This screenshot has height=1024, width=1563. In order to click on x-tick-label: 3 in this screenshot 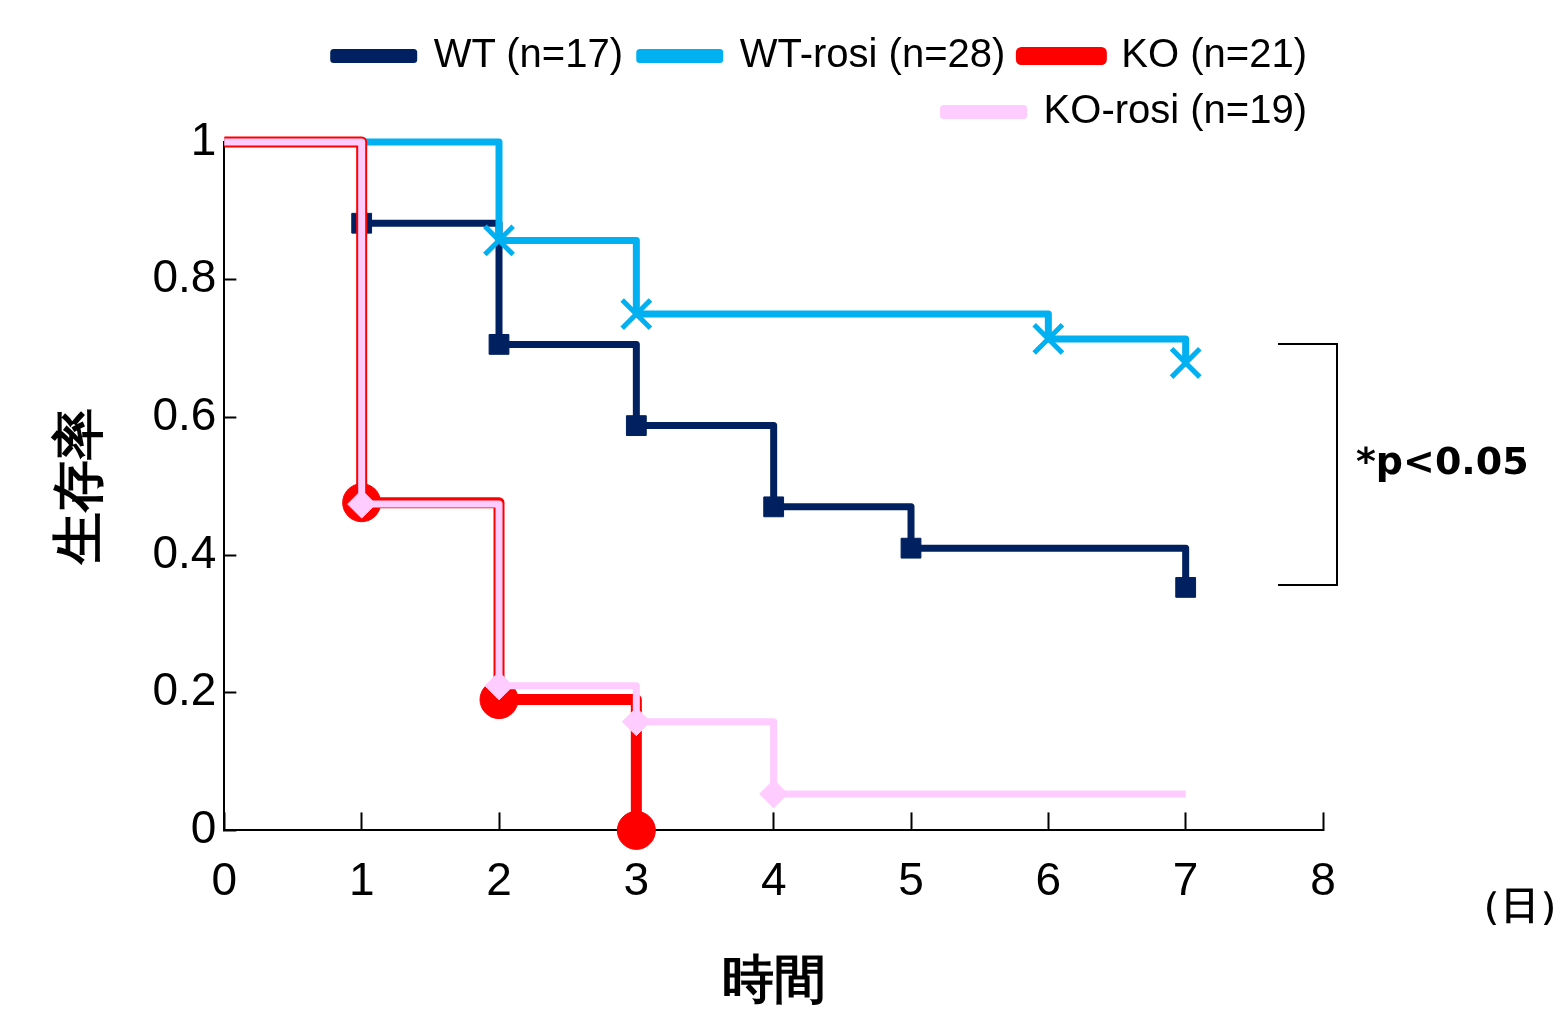, I will do `click(636, 878)`.